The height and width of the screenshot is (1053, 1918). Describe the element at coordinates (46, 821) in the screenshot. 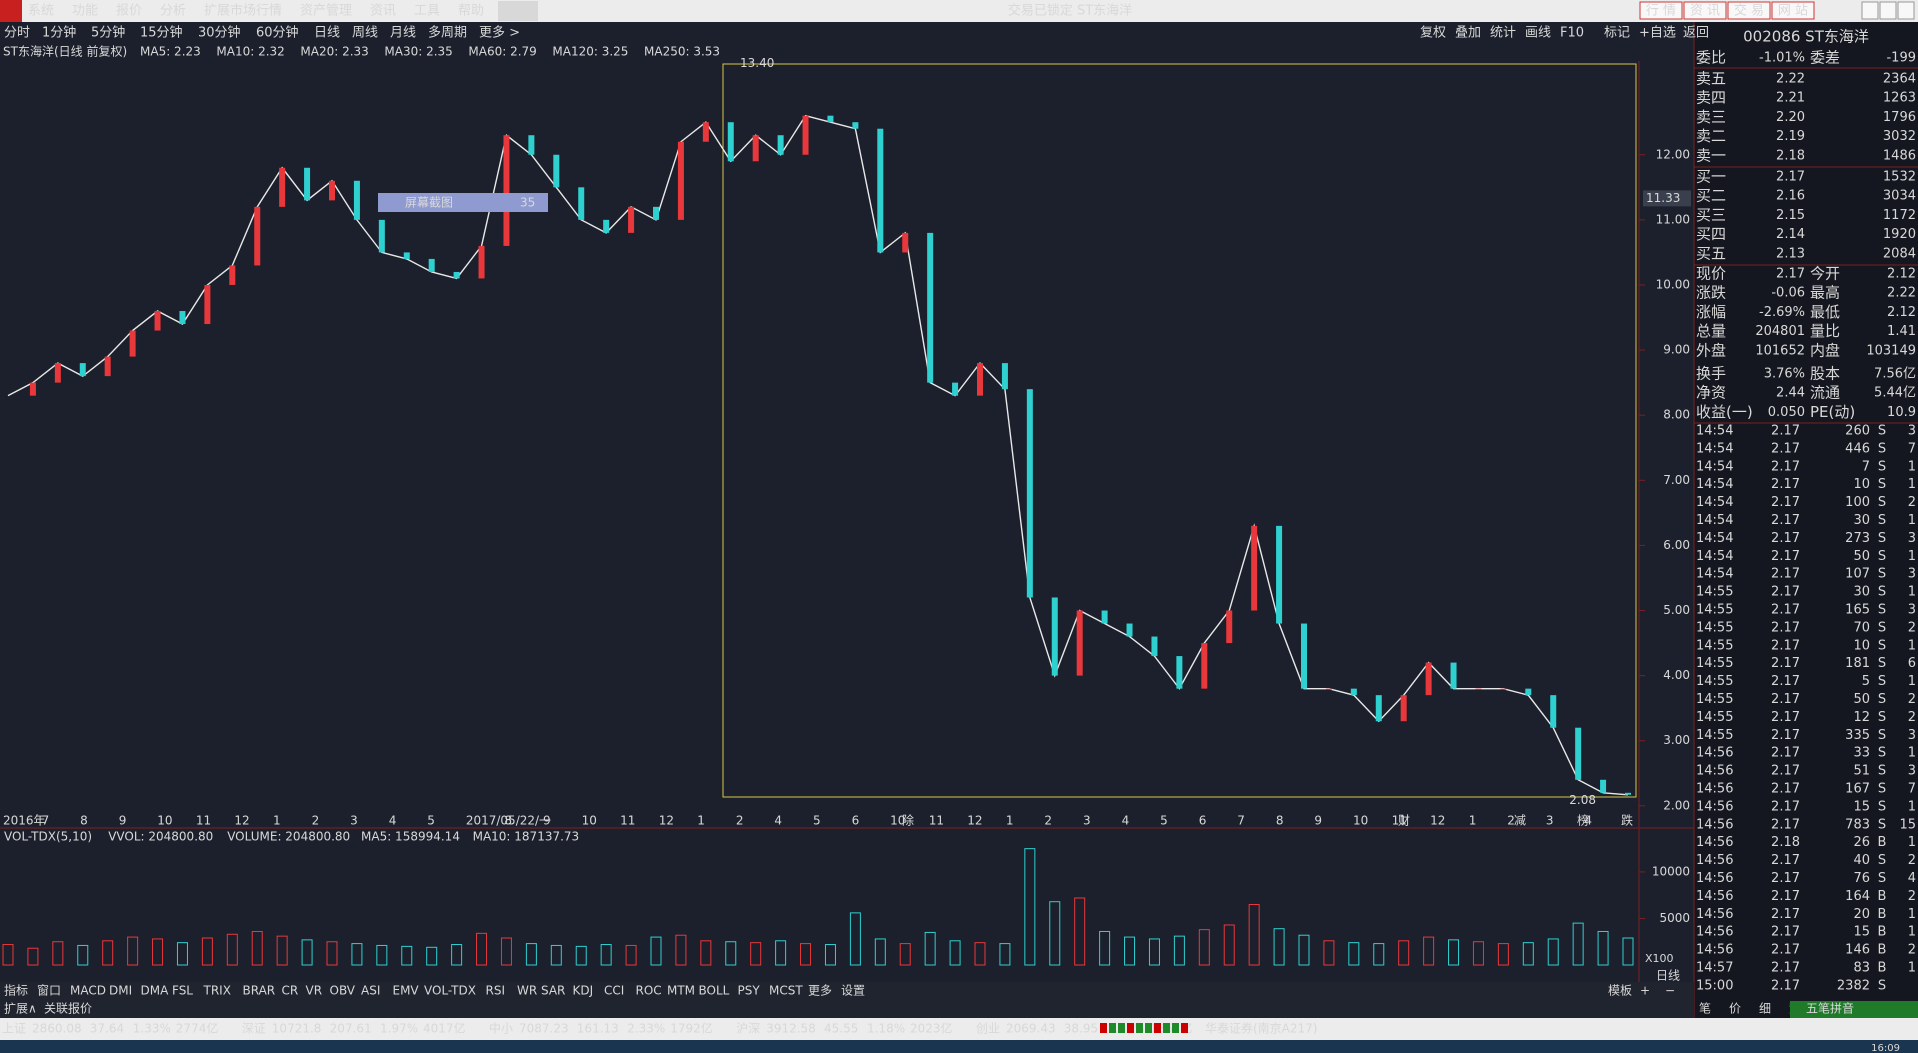

I see `date-label: 7` at that location.